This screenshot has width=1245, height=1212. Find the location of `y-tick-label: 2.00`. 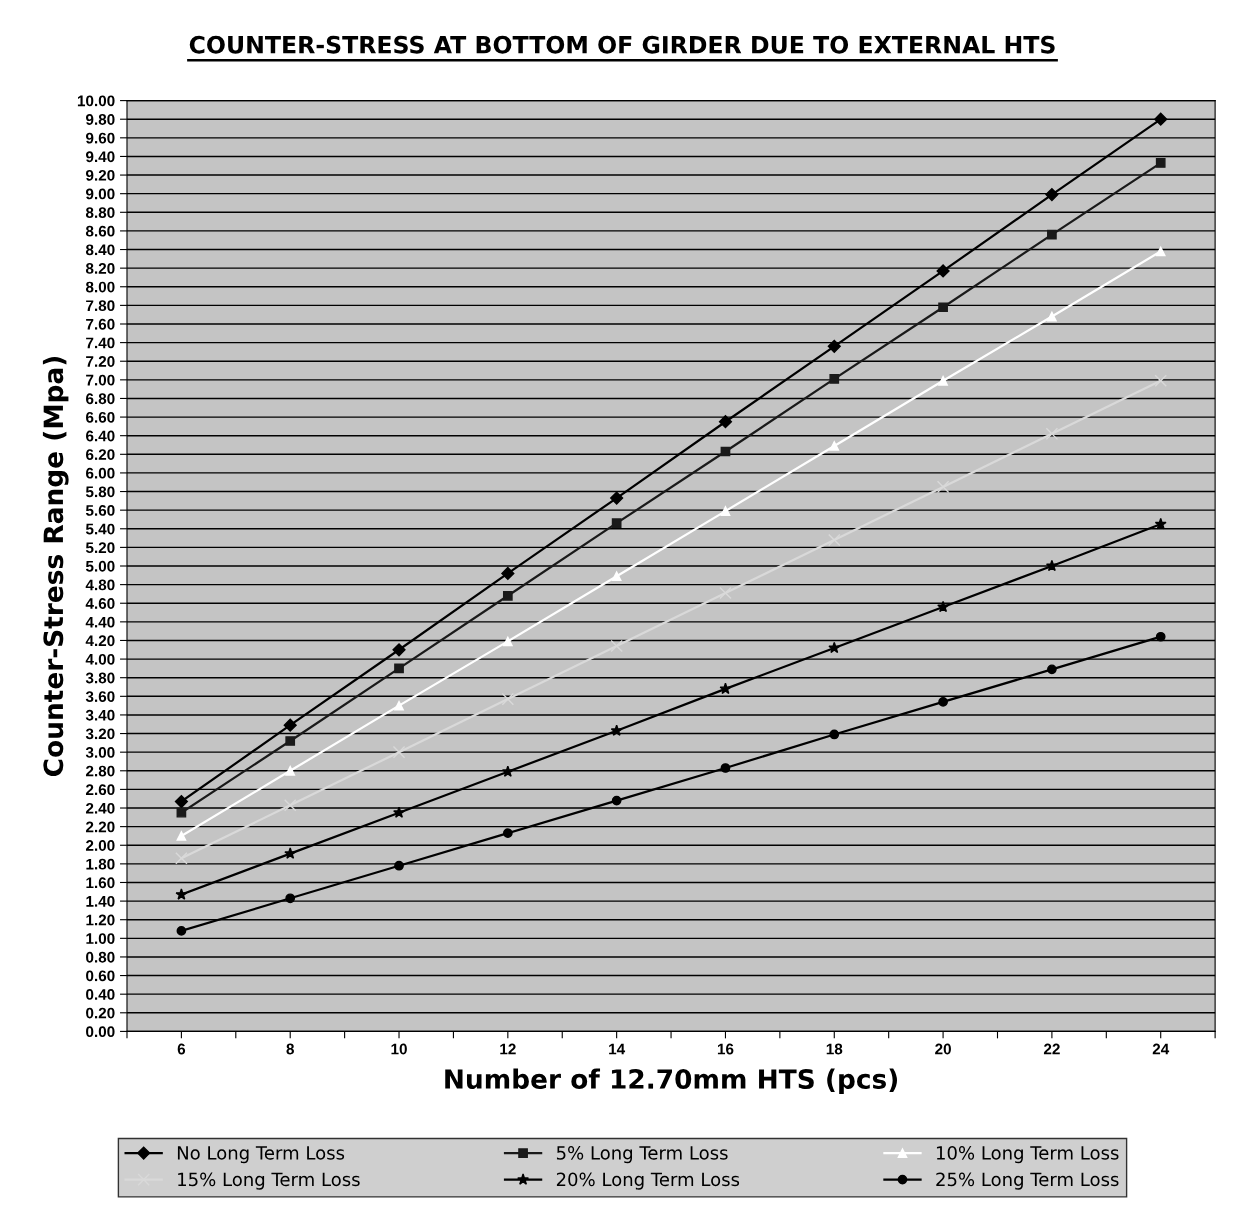

y-tick-label: 2.00 is located at coordinates (100, 845).